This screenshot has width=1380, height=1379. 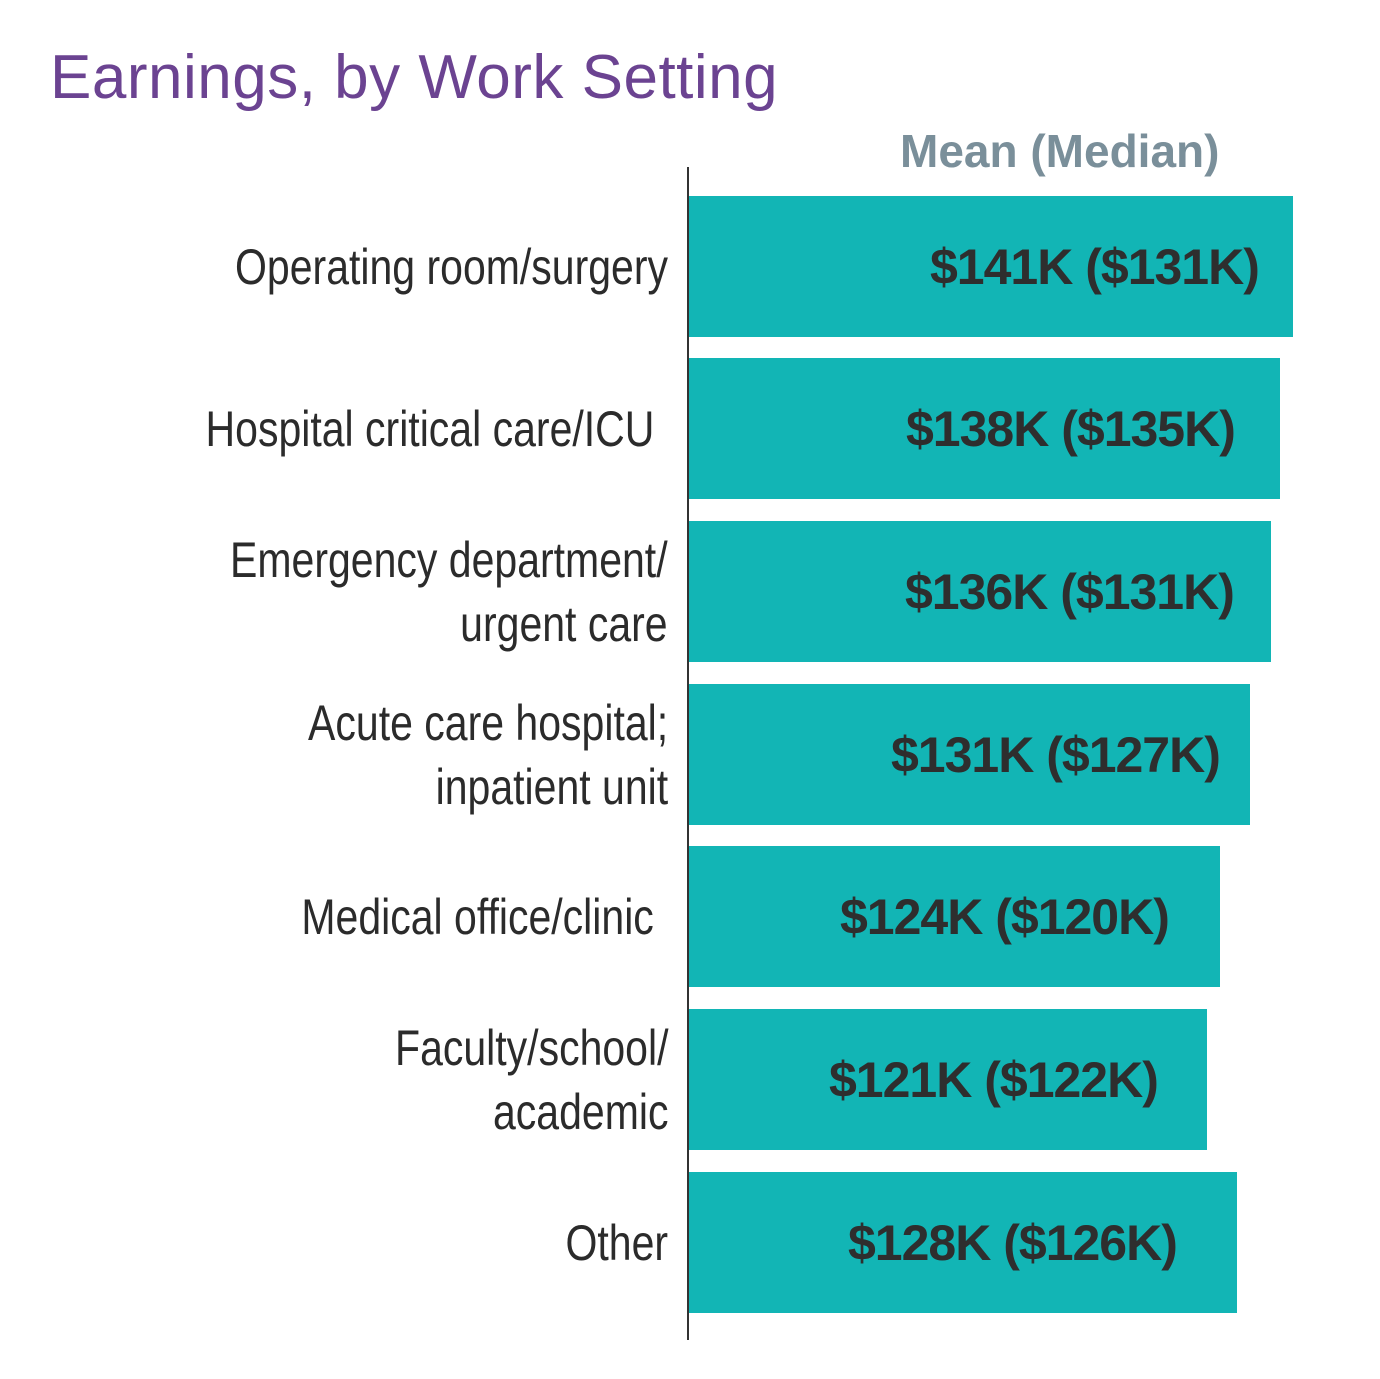 What do you see at coordinates (1070, 591) in the screenshot?
I see `value-label: $136K ($131K)` at bounding box center [1070, 591].